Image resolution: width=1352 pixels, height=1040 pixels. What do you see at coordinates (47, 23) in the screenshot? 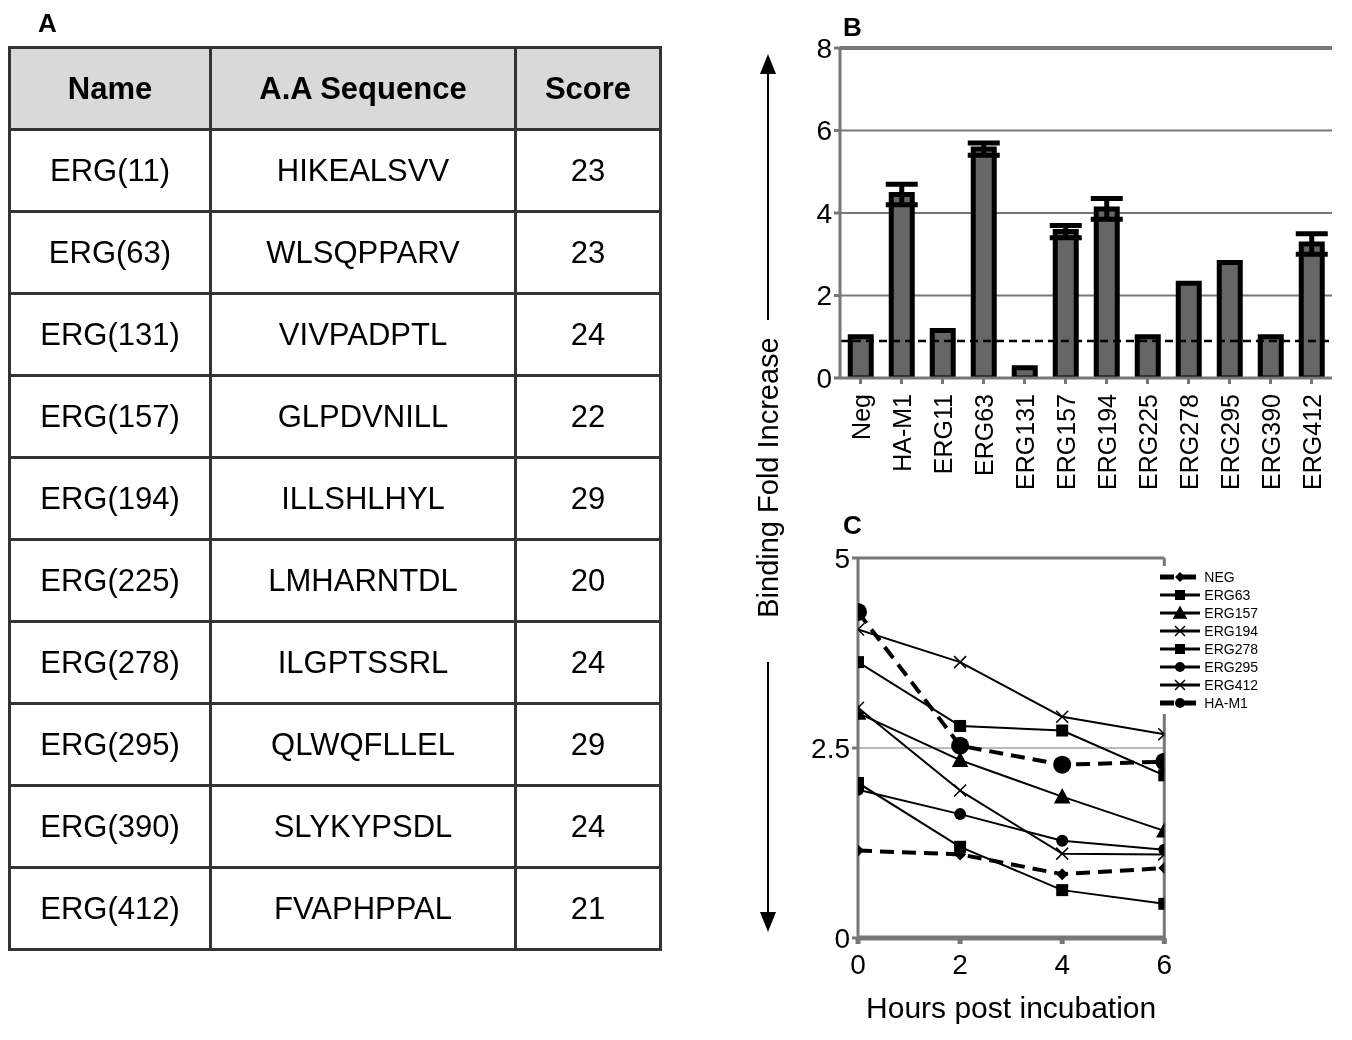
I see `text: A` at bounding box center [47, 23].